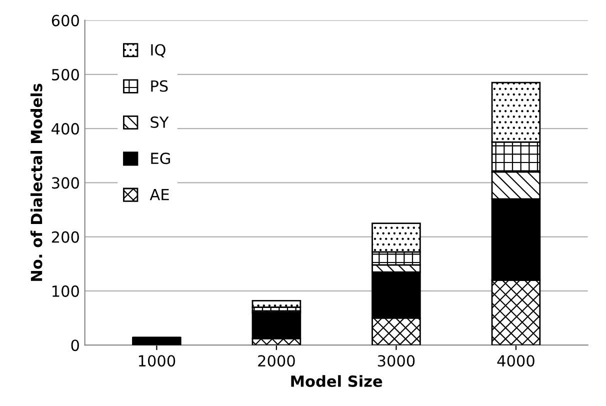  I want to click on x-tick-label: 1000, so click(157, 361).